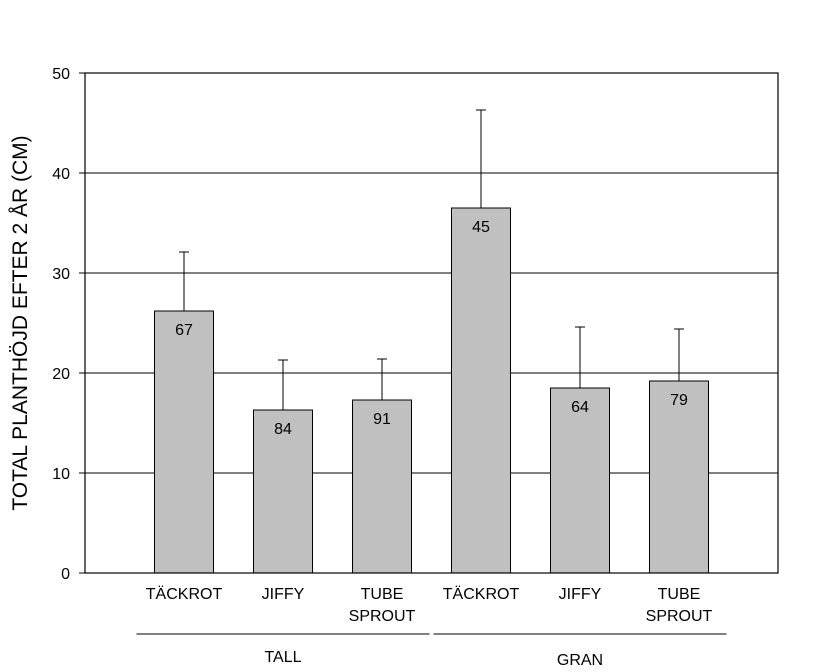  Describe the element at coordinates (20, 322) in the screenshot. I see `y-axis-title: TOTAL PLANTHÖJD EFTER 2 ÅR (CM)` at that location.